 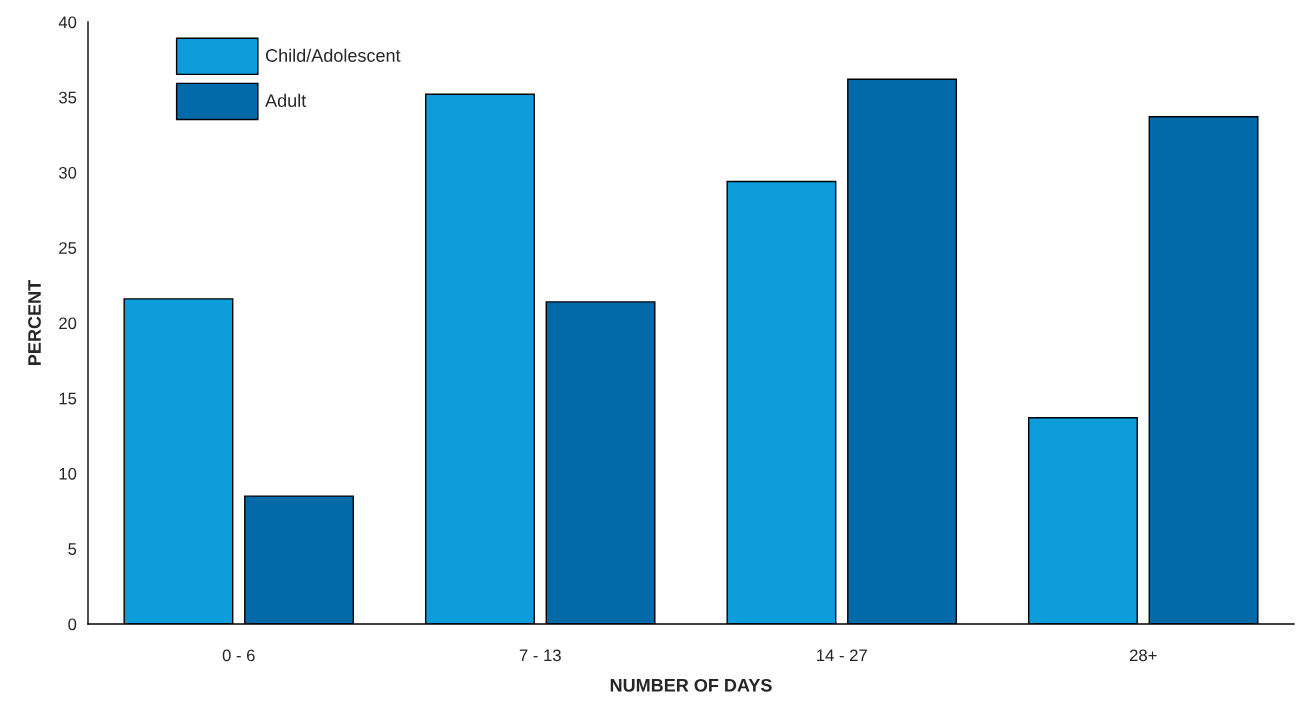 I want to click on y-tick-label: 0, so click(x=72, y=624).